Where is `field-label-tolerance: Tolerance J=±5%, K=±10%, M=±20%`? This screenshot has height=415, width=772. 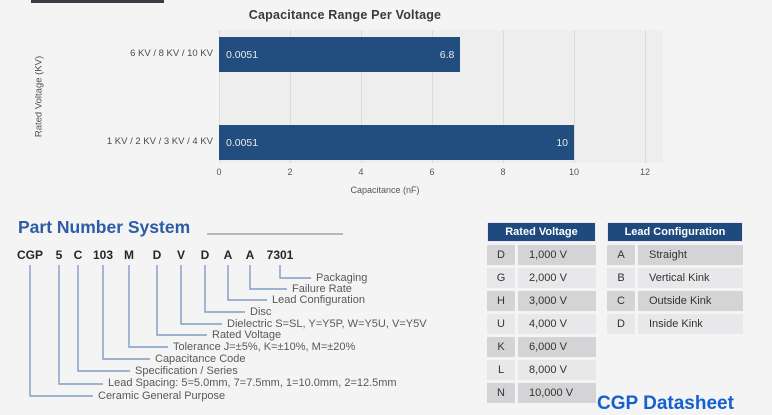
field-label-tolerance: Tolerance J=±5%, K=±10%, M=±20% is located at coordinates (264, 347).